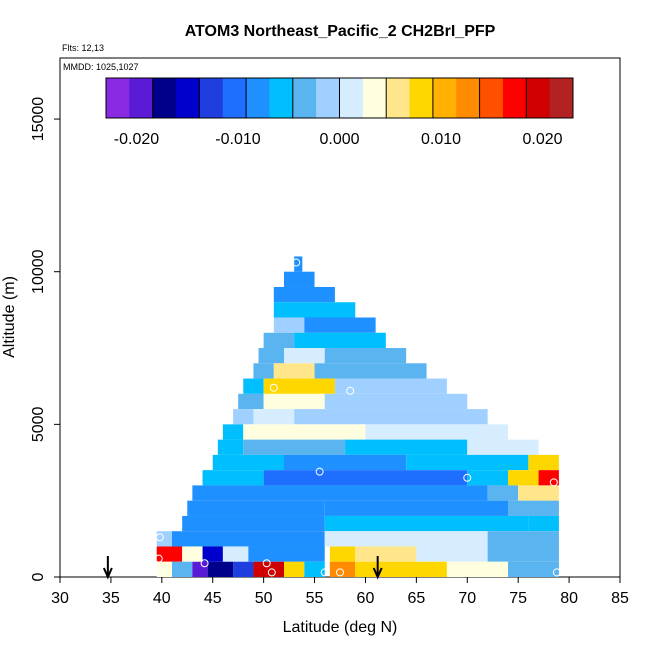 The image size is (650, 650). I want to click on x-tick-label-3: 45, so click(213, 598).